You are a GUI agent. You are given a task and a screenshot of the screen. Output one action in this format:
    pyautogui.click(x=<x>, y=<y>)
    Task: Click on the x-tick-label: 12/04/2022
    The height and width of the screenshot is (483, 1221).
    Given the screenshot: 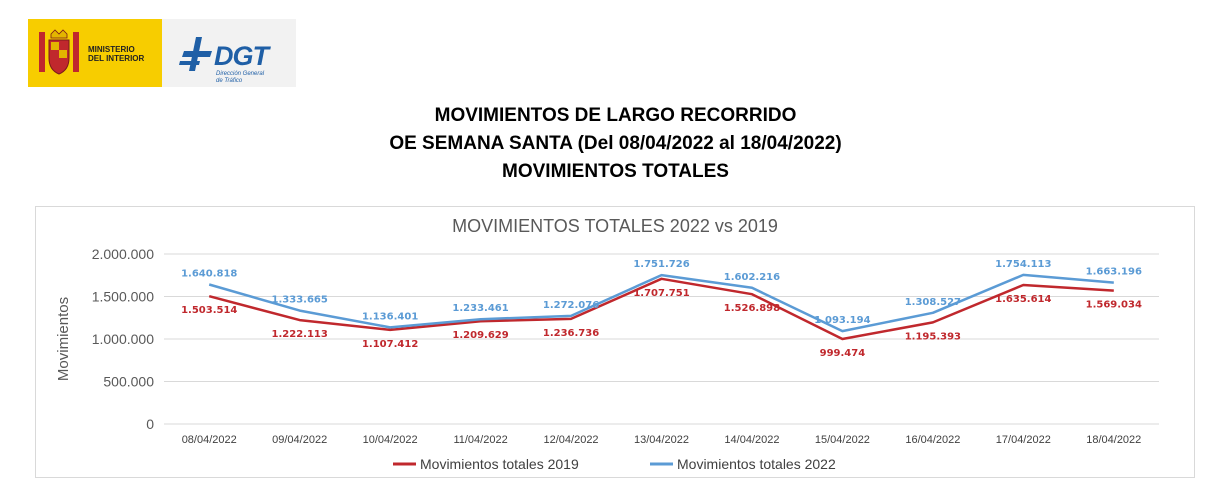 What is the action you would take?
    pyautogui.click(x=571, y=440)
    